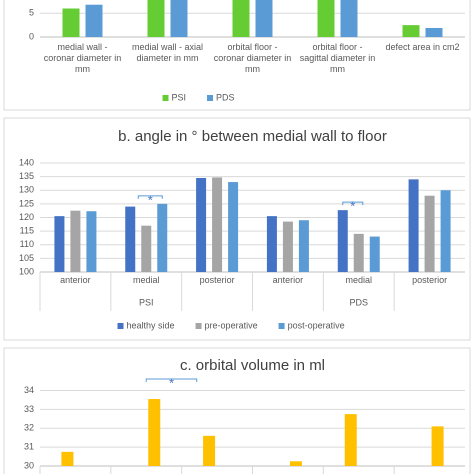 This screenshot has width=474, height=474. I want to click on y-tick-label: 115, so click(27, 231).